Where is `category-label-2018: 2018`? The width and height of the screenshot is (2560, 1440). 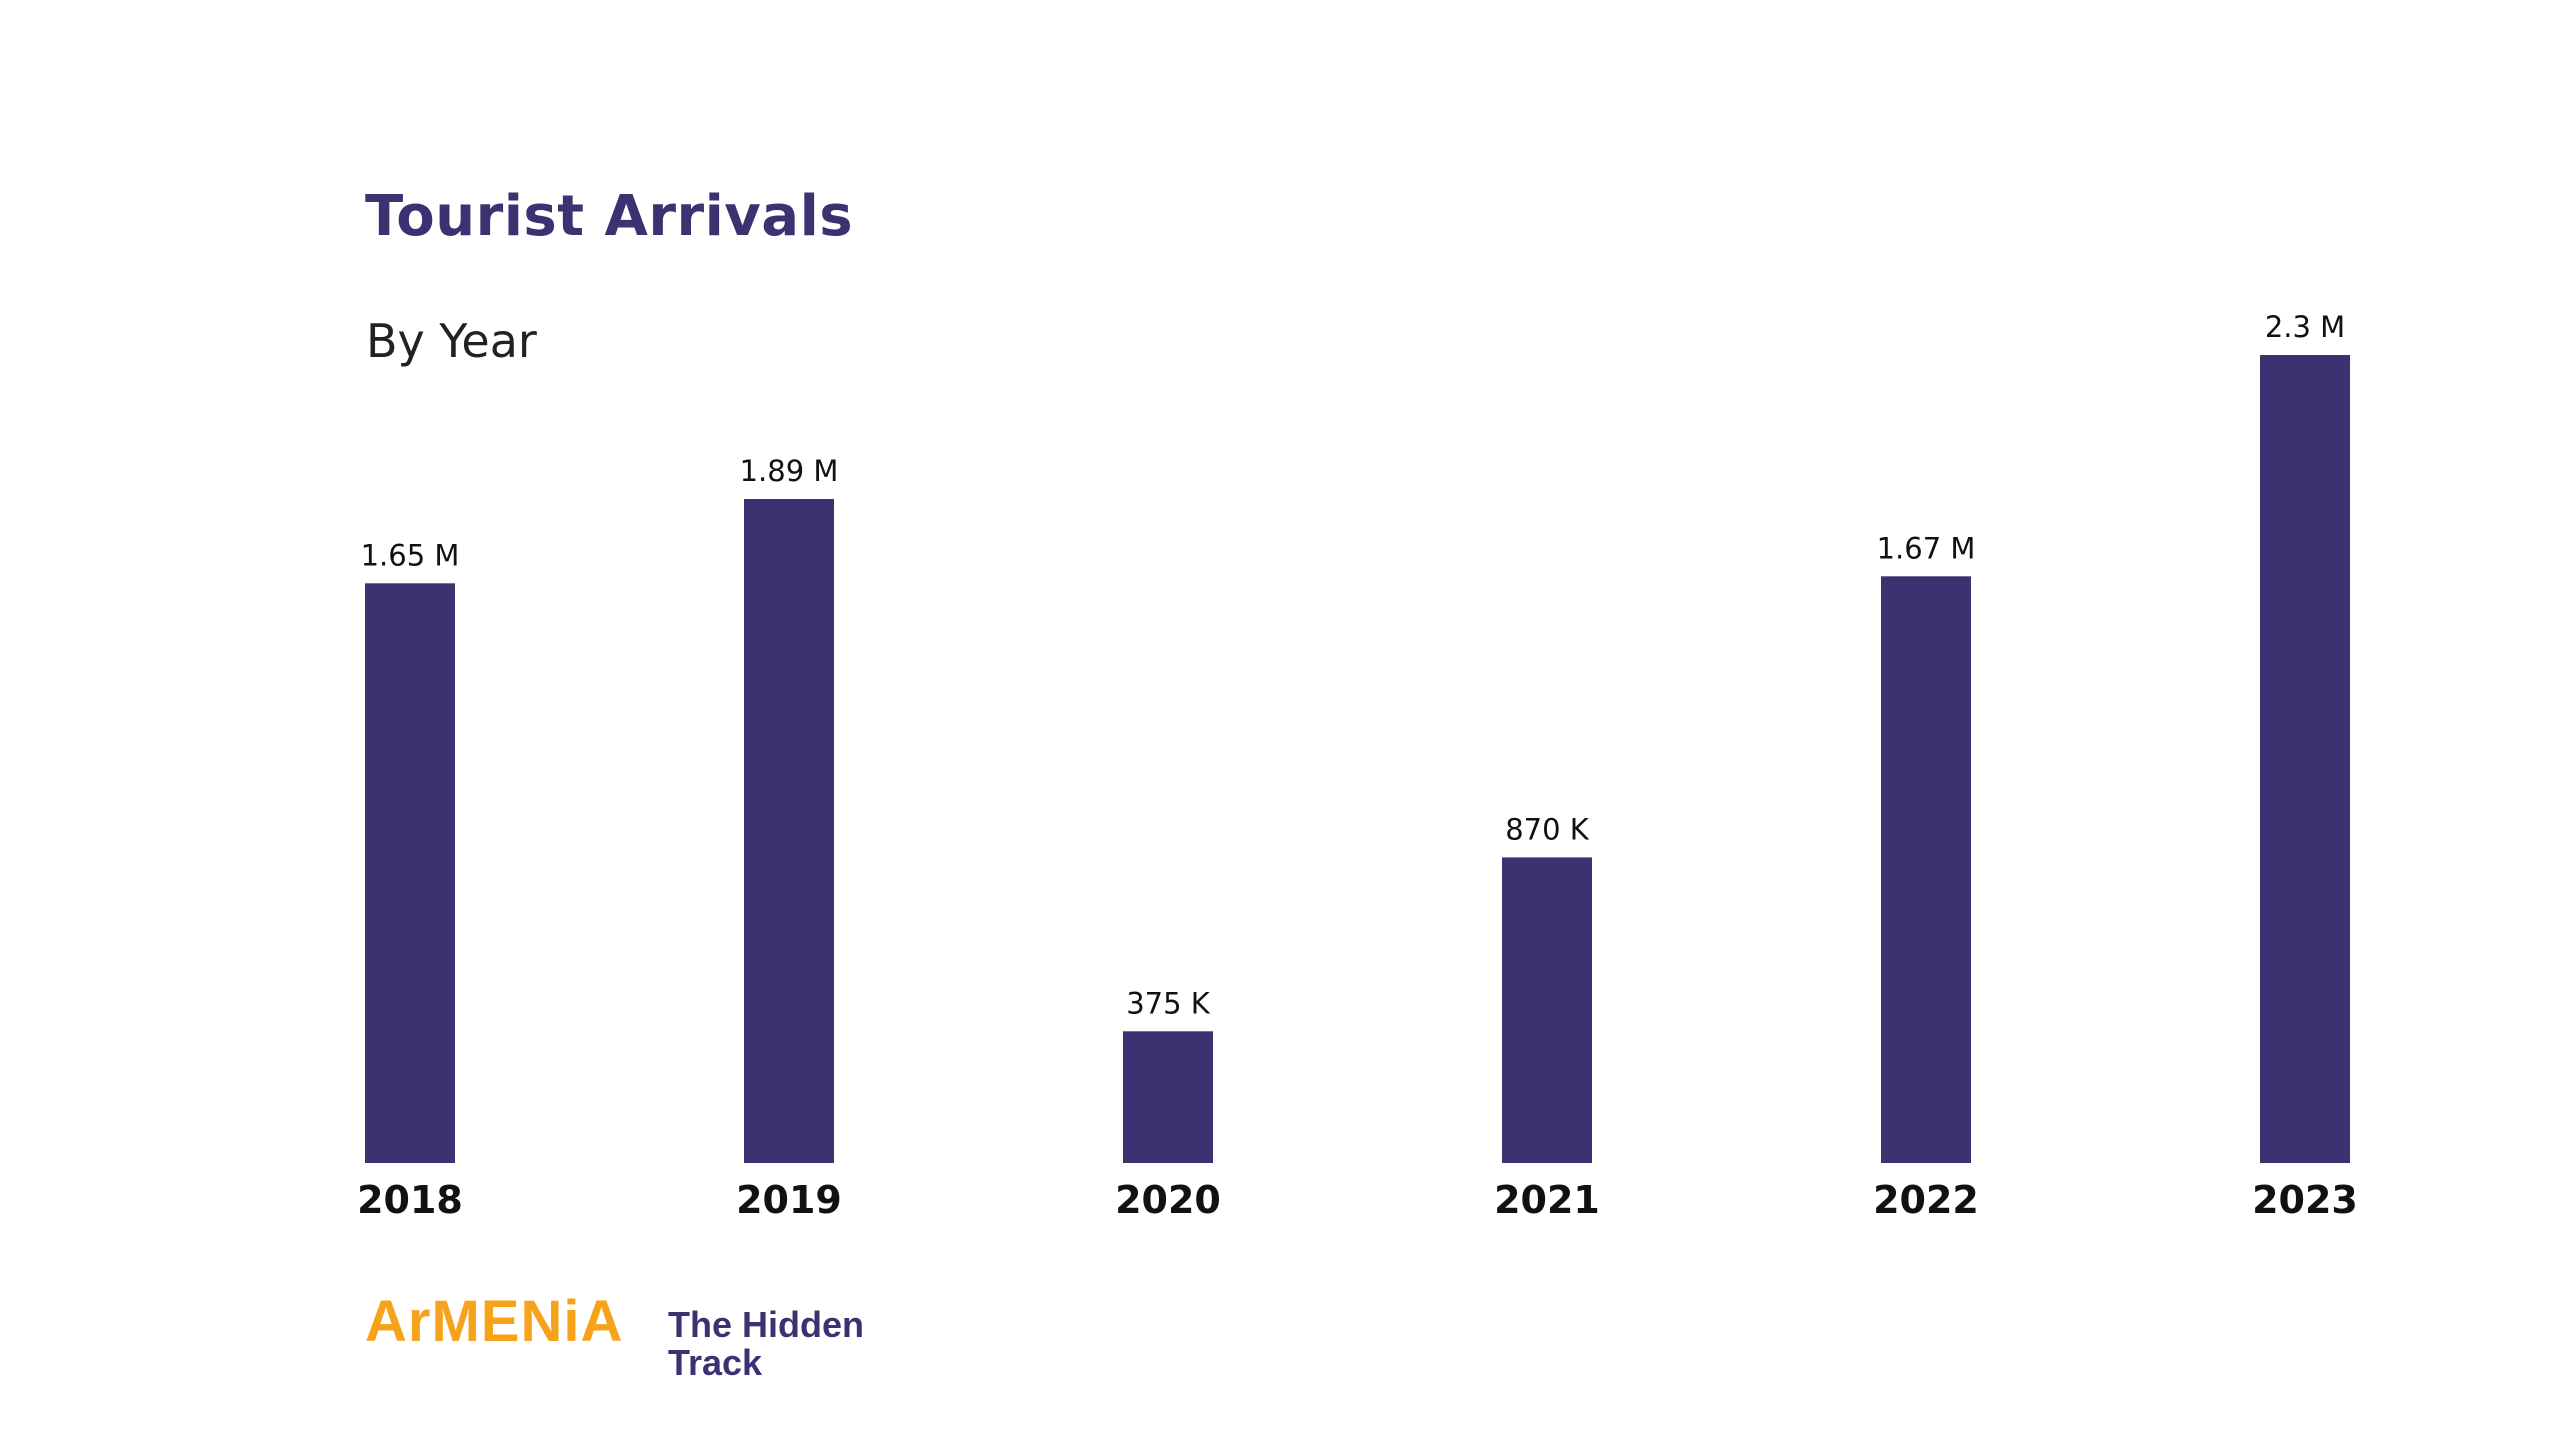 category-label-2018: 2018 is located at coordinates (410, 1200).